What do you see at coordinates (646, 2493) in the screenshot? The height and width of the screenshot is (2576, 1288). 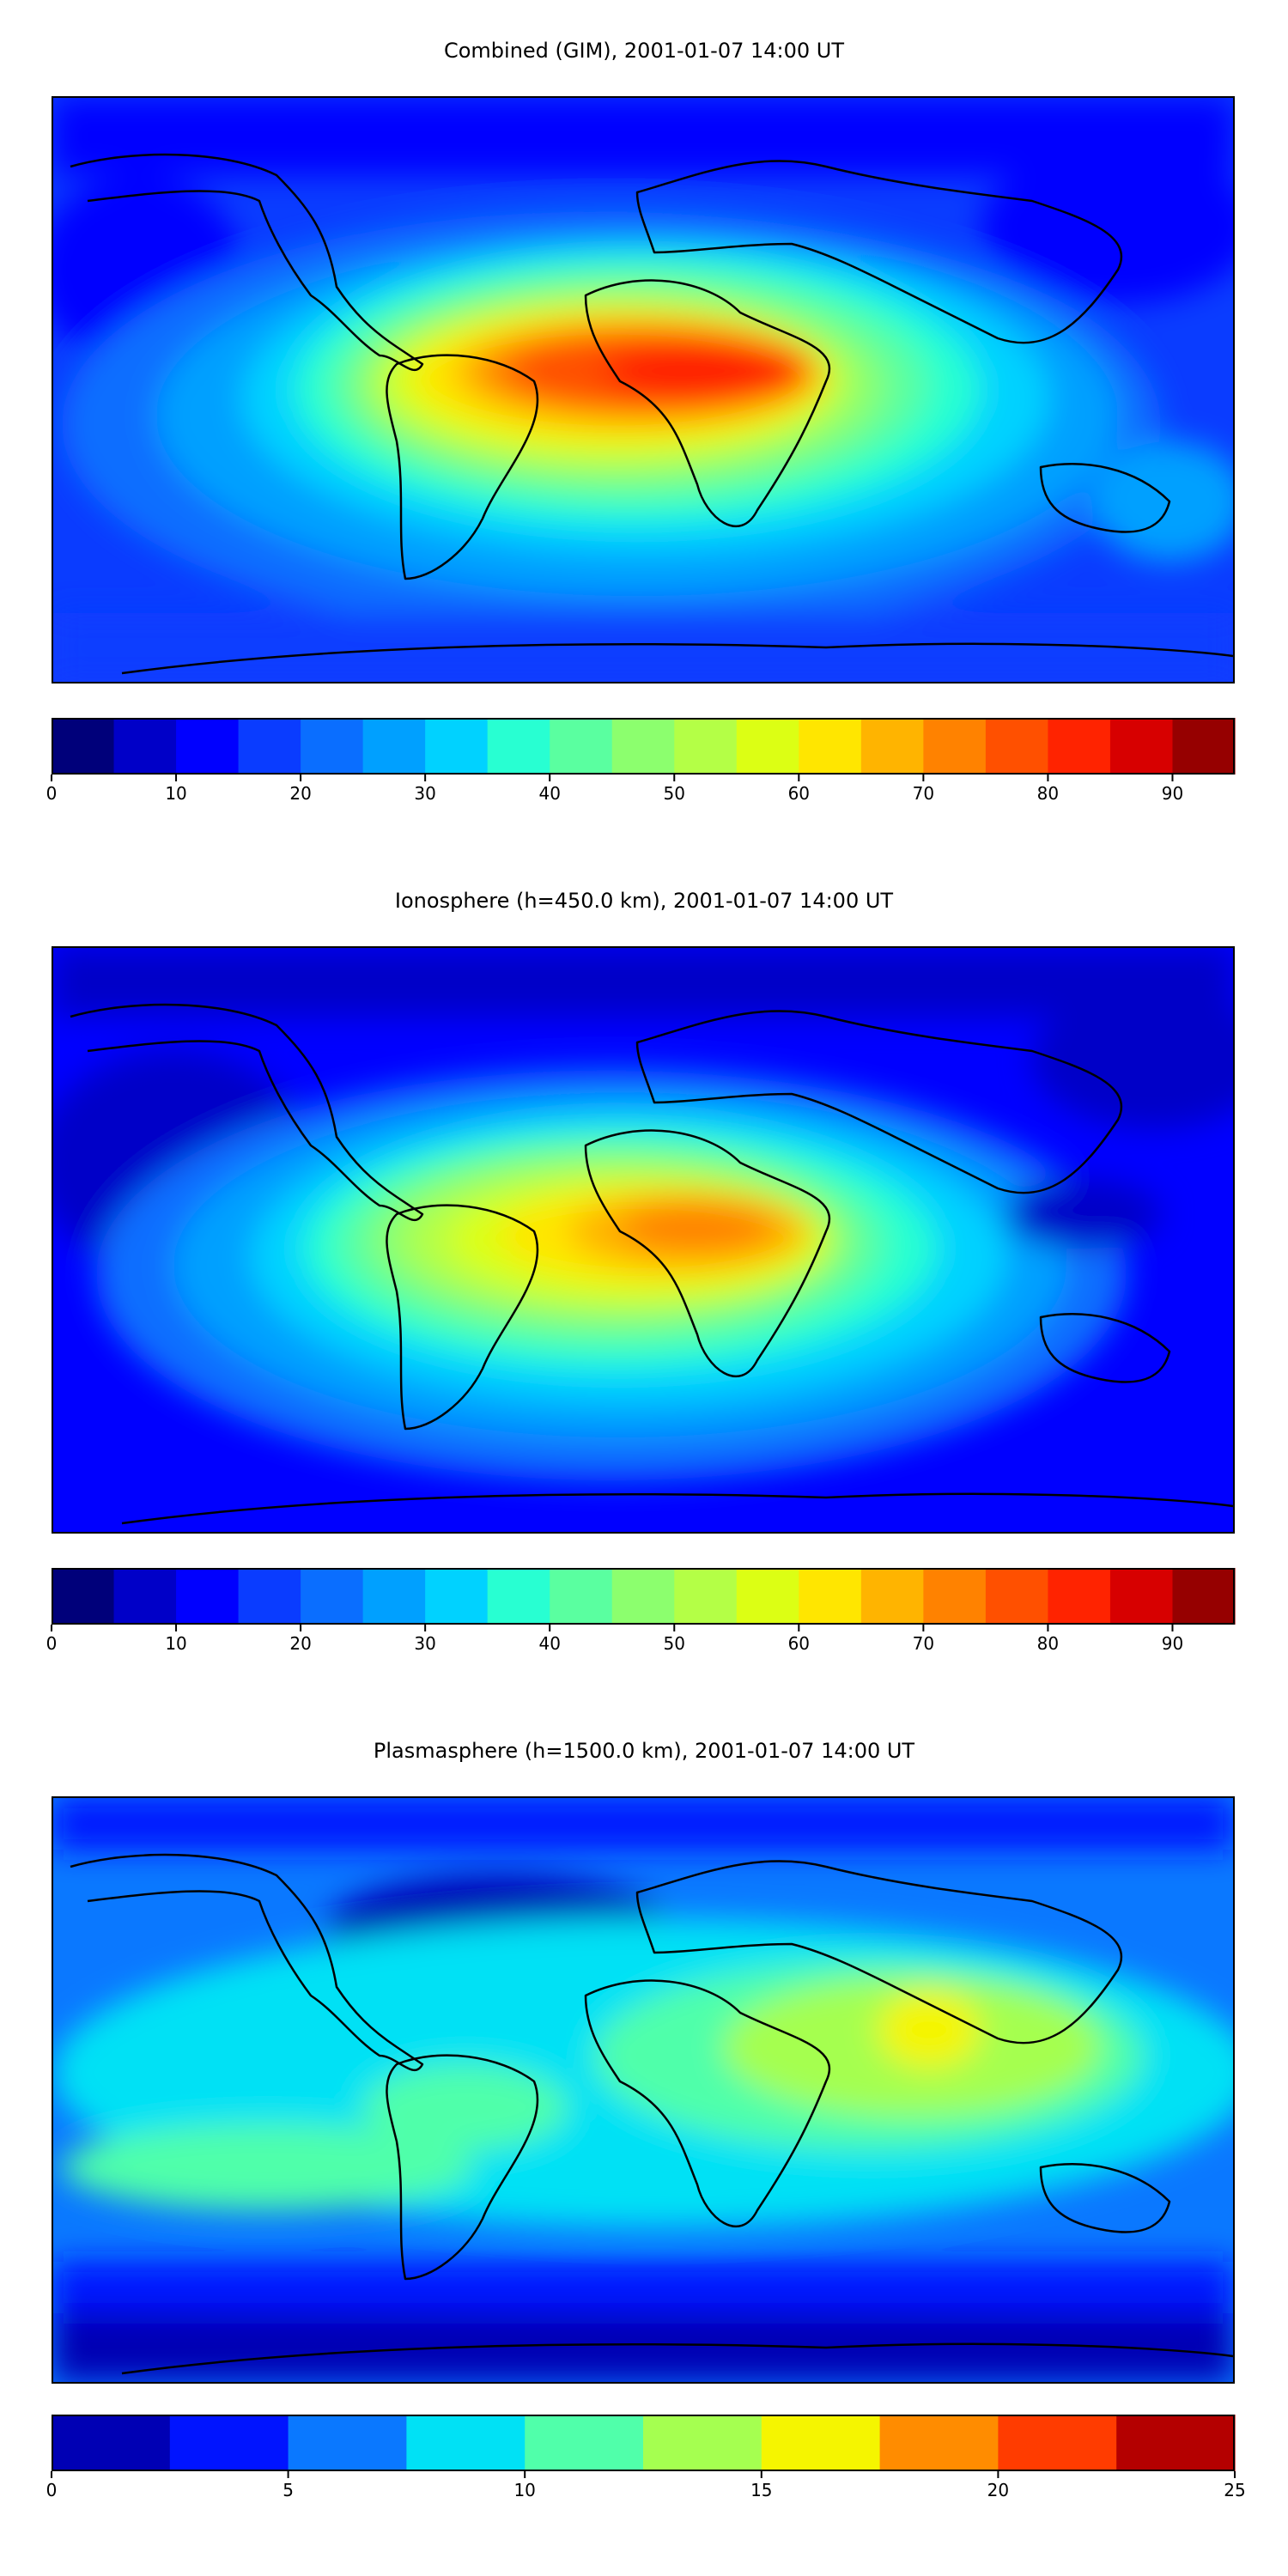 I see `panel-3-colorbar-ticks: 0 5 10 15 20 25` at bounding box center [646, 2493].